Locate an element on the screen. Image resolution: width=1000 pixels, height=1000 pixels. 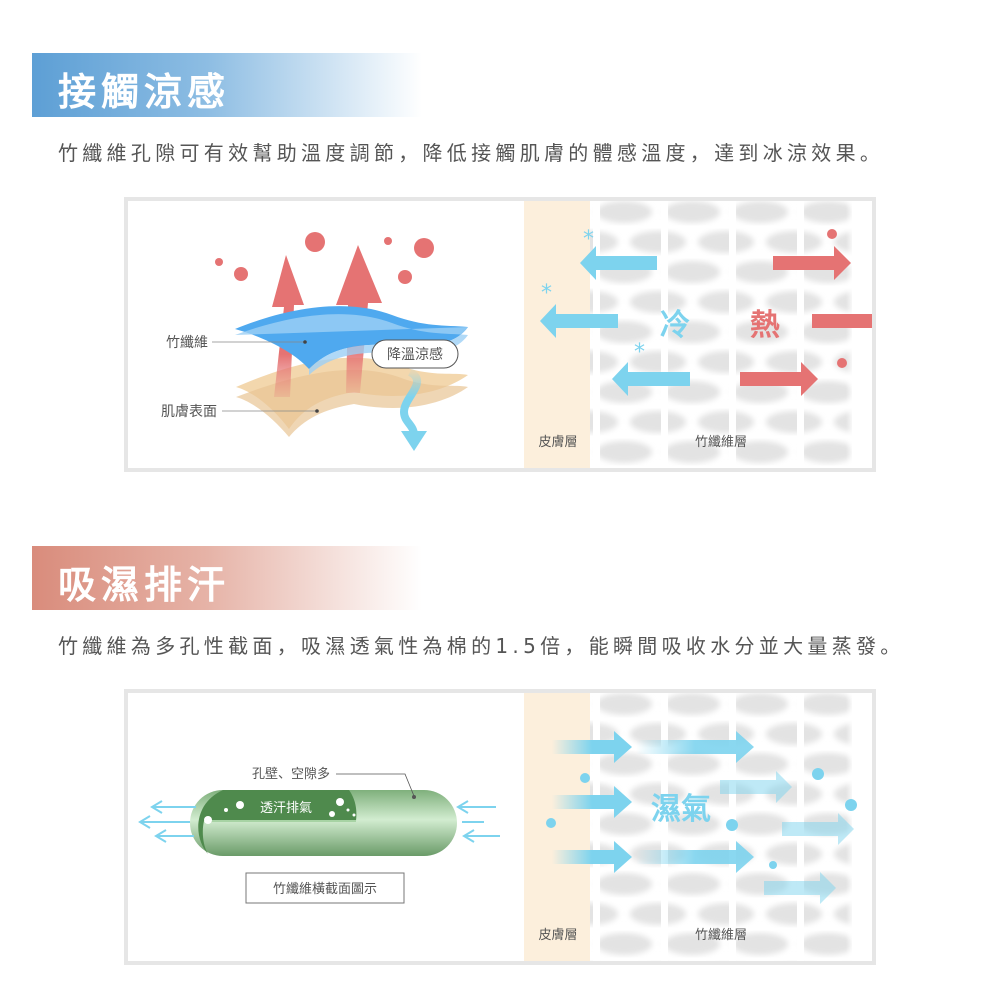
hot-label: 熱 is located at coordinates (765, 325).